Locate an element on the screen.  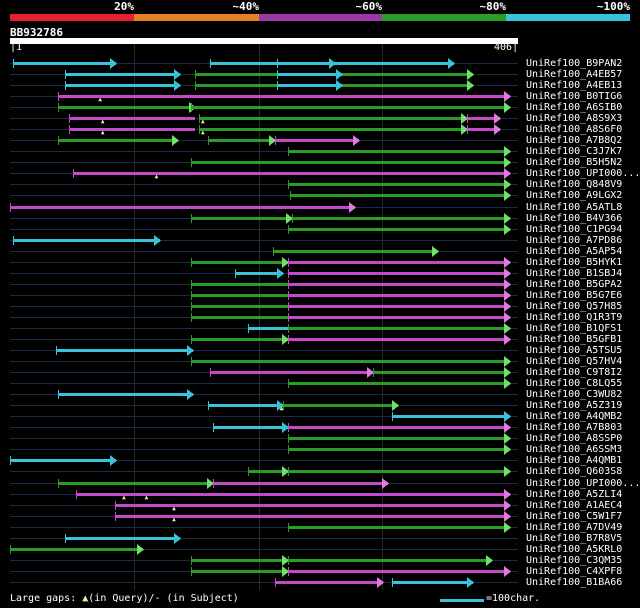
hit-name-link: UniRef100_A6SIB0 is located at coordinates (574, 108).